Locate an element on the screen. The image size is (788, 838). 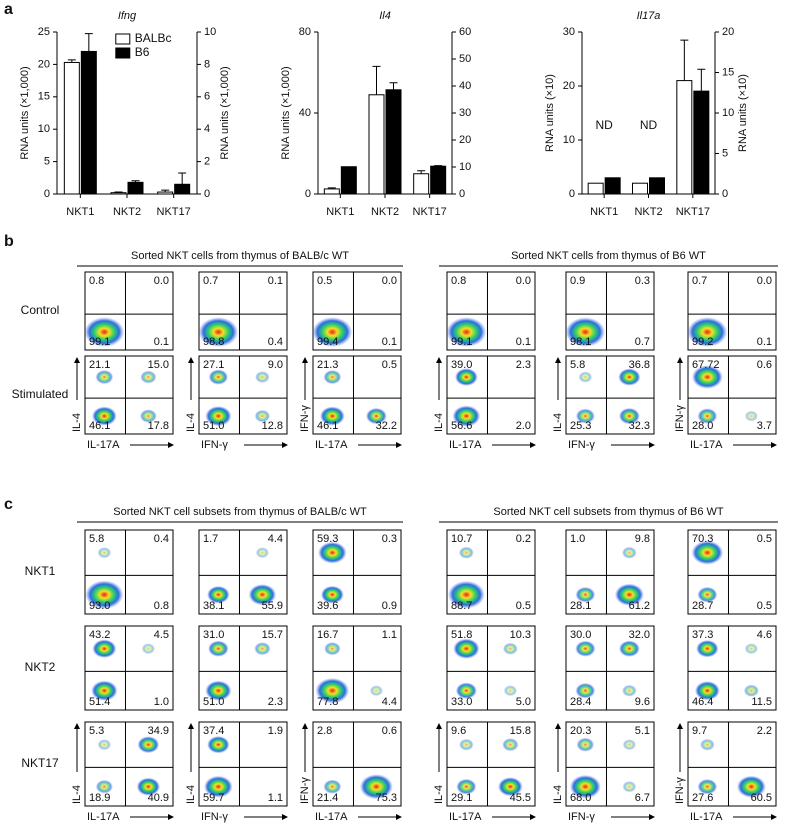
quadrant-percent: 99.1 is located at coordinates (461, 342).